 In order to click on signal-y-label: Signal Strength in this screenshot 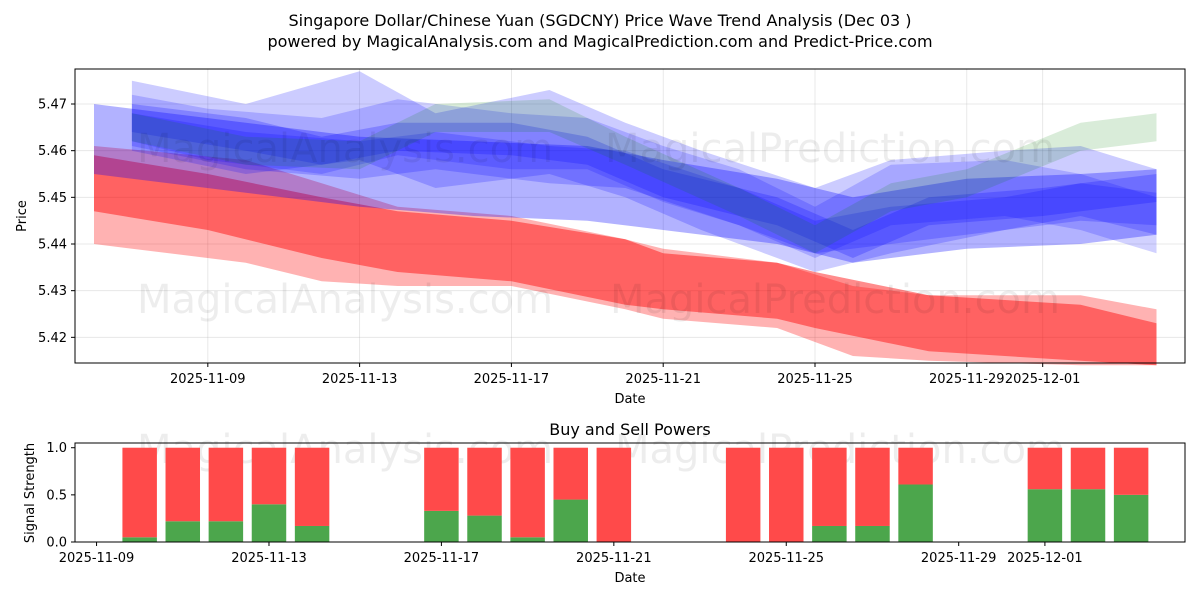, I will do `click(30, 493)`.